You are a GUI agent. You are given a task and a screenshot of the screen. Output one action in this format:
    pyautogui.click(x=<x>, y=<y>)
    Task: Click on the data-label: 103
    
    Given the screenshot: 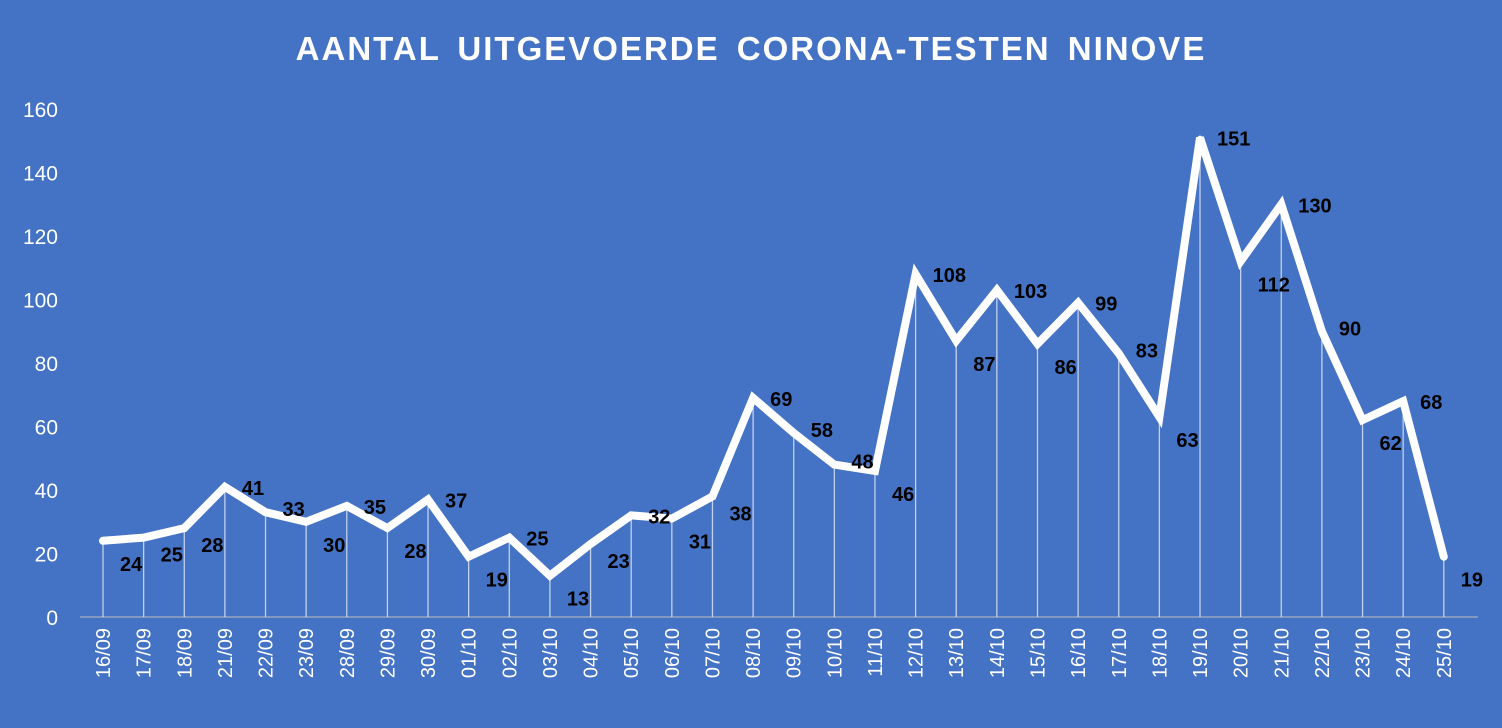 What is the action you would take?
    pyautogui.click(x=1030, y=292)
    